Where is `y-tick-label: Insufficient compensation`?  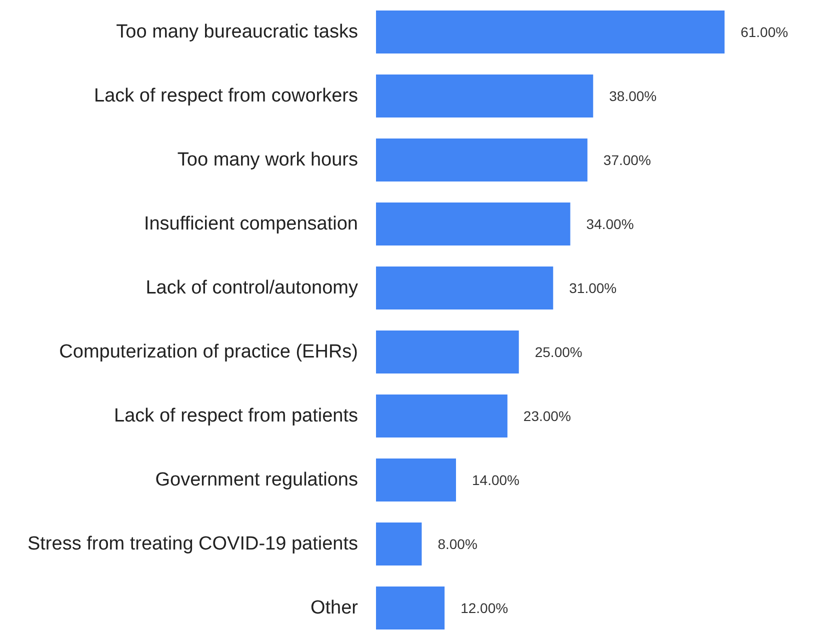
y-tick-label: Insufficient compensation is located at coordinates (251, 224).